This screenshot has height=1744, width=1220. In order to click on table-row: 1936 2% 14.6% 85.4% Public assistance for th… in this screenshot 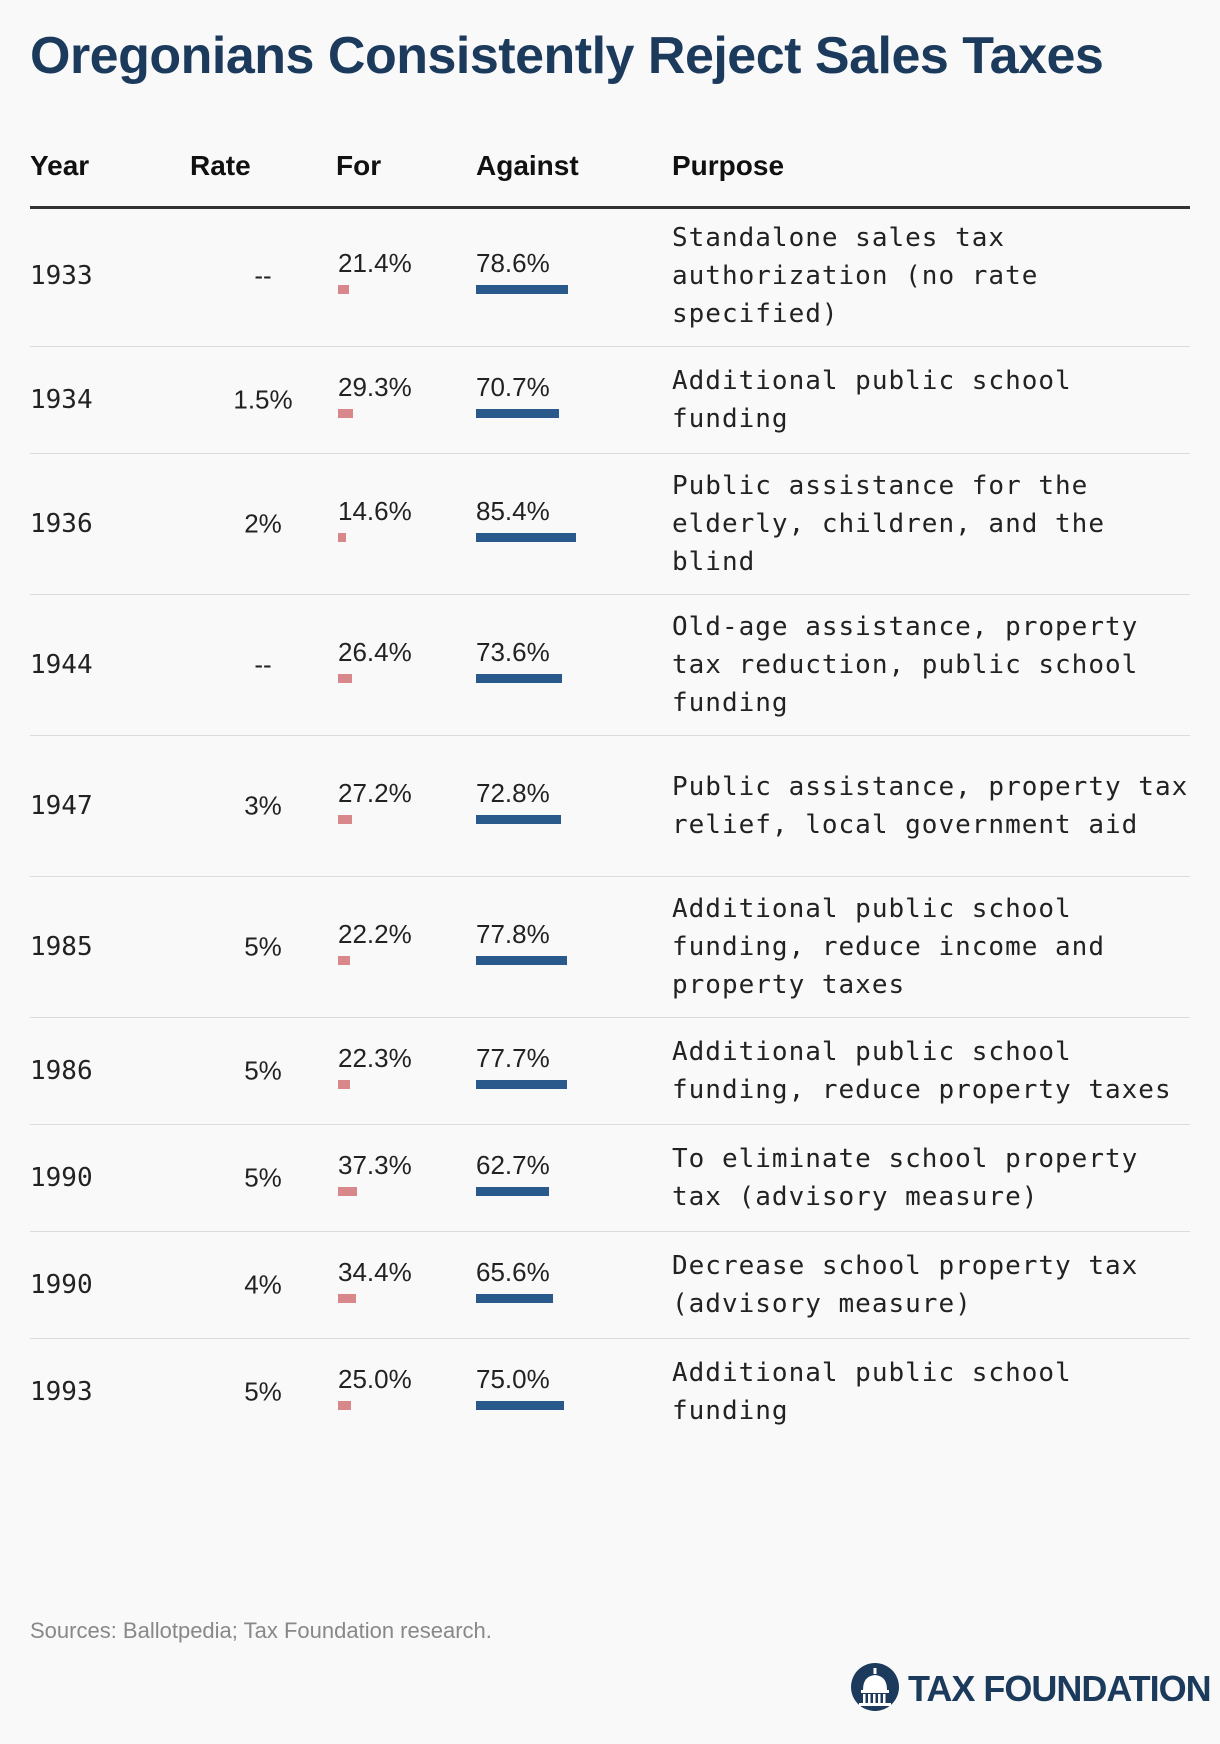, I will do `click(610, 524)`.